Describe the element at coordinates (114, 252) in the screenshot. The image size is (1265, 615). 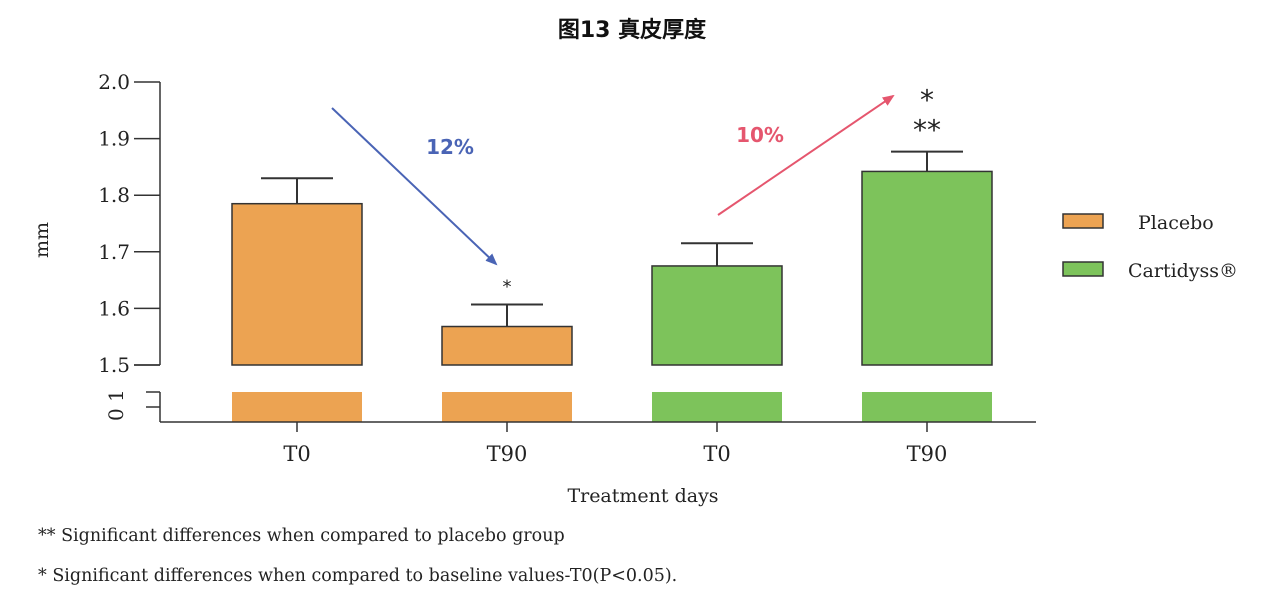
I see `y-tick-label-2: 1.7` at that location.